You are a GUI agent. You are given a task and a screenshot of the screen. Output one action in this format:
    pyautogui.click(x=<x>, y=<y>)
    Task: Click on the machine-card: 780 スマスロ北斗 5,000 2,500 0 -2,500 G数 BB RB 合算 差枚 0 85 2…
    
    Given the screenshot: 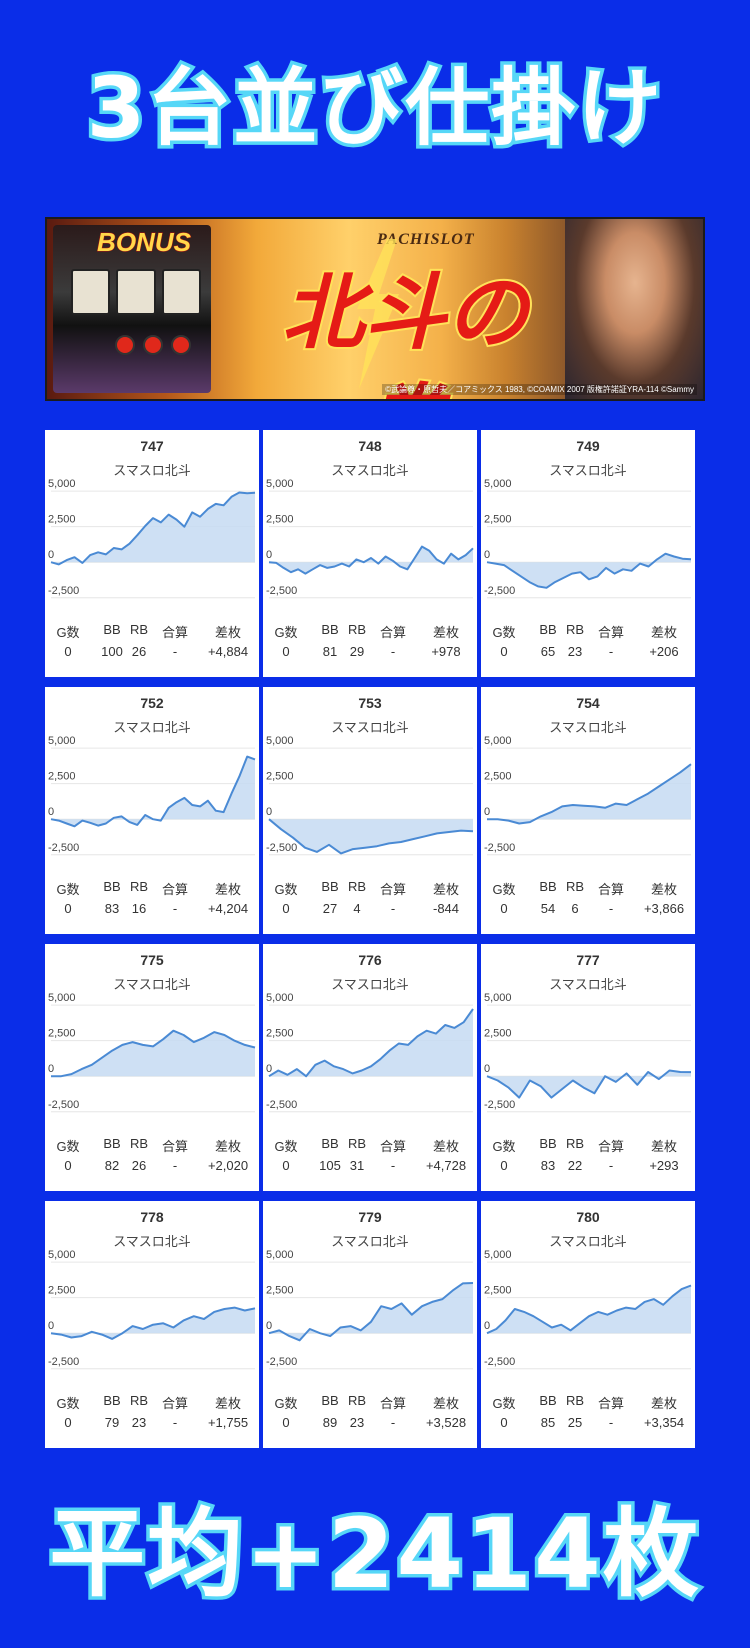 What is the action you would take?
    pyautogui.click(x=588, y=1324)
    